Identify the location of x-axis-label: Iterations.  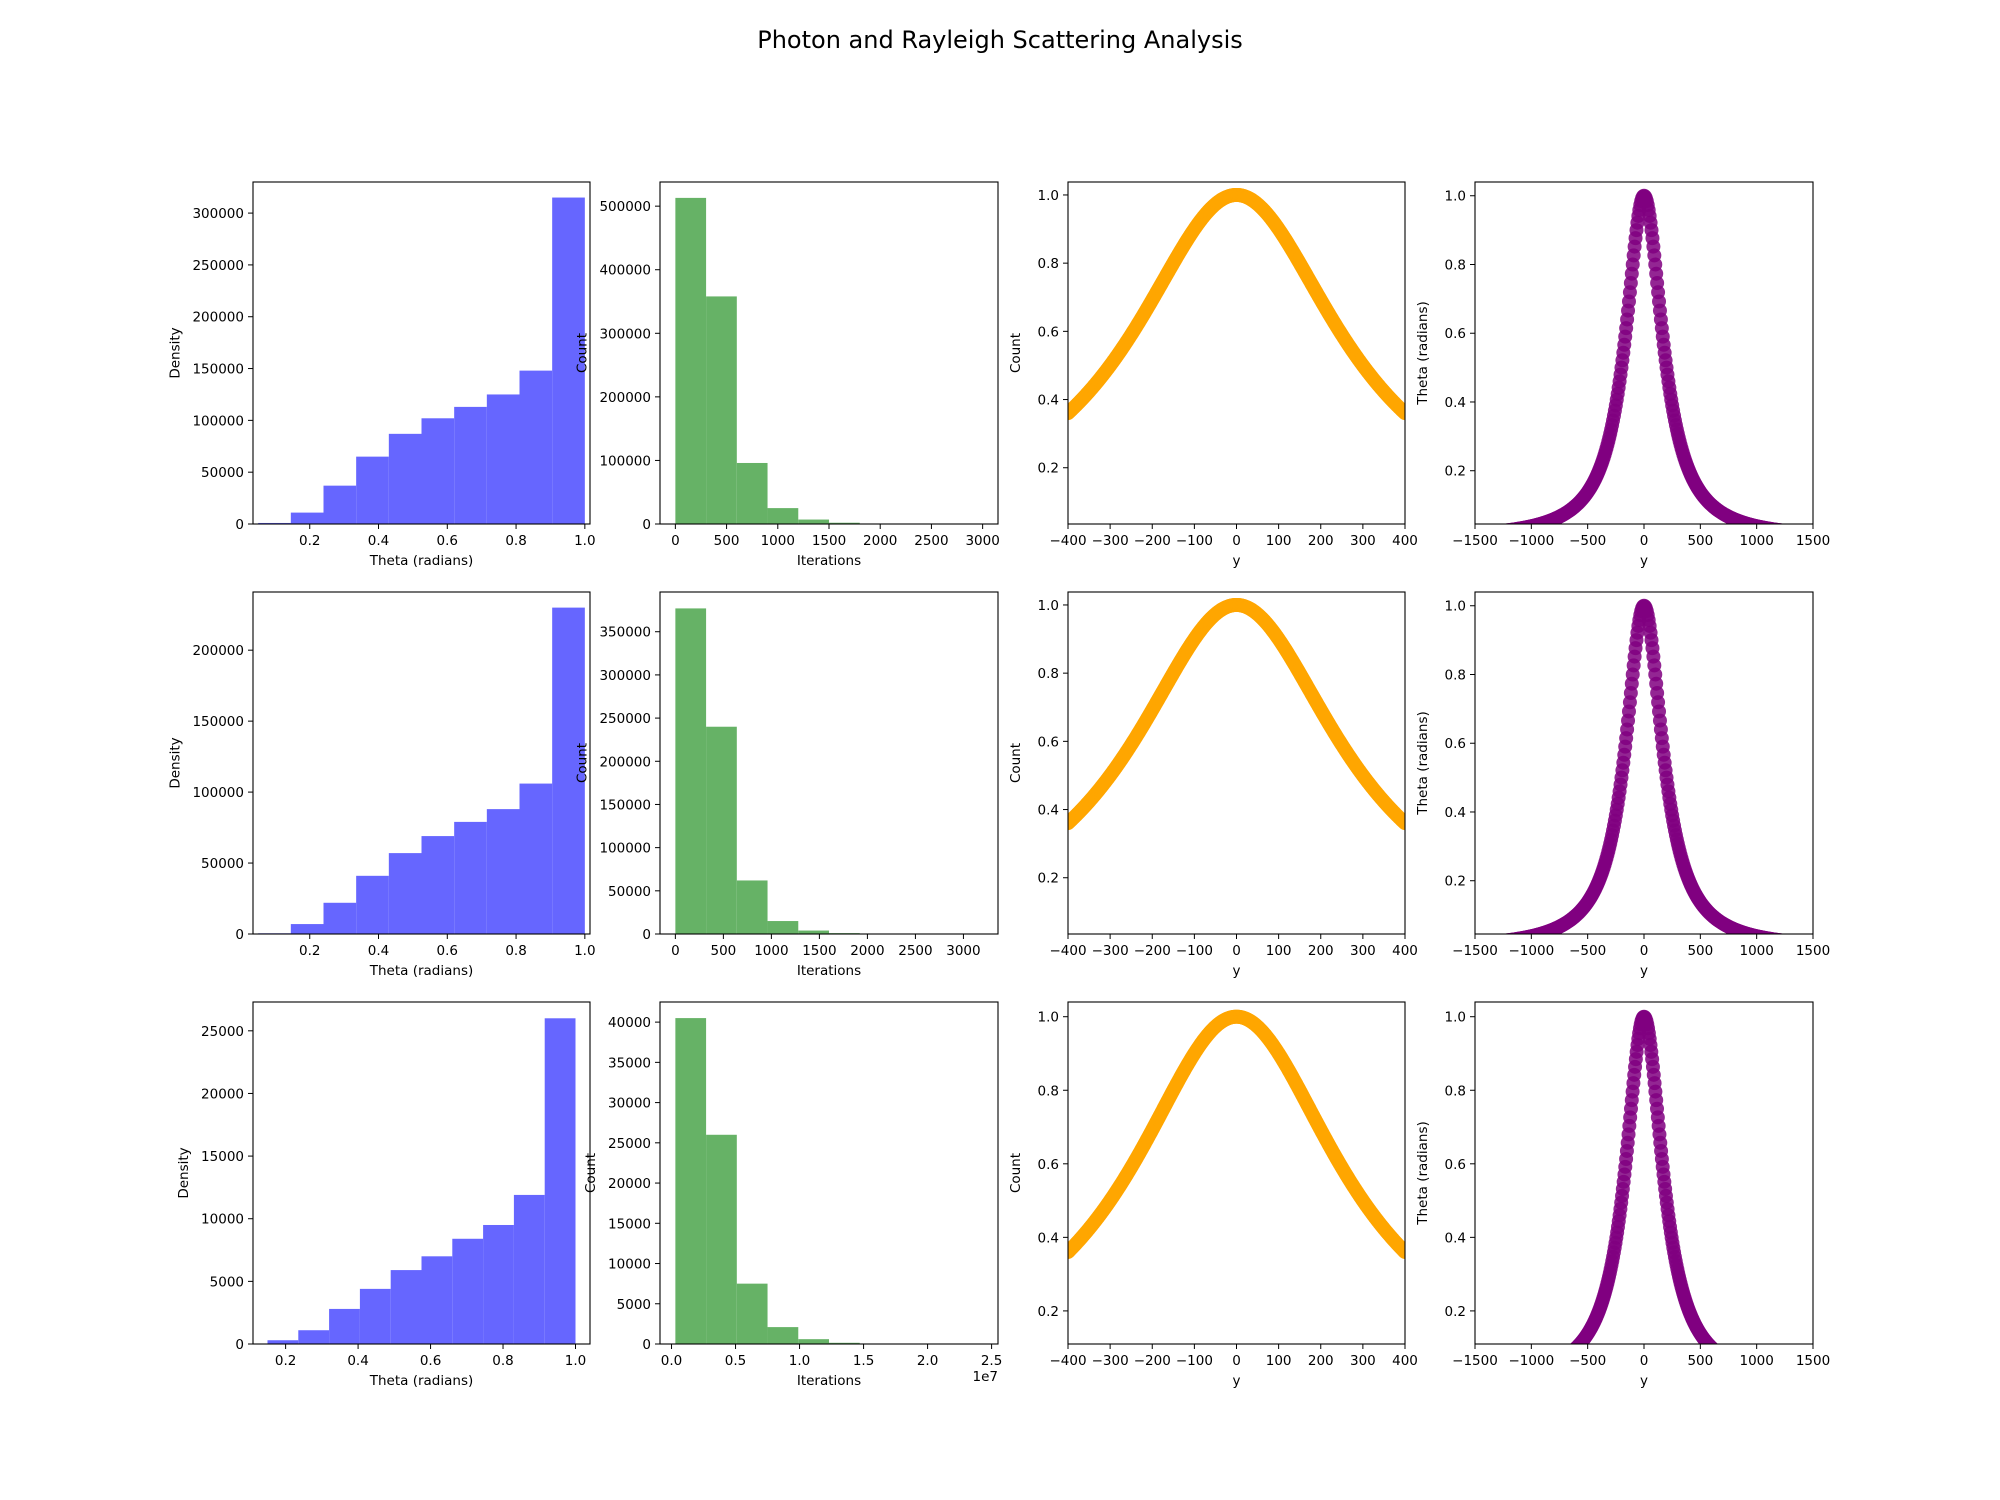
(829, 971).